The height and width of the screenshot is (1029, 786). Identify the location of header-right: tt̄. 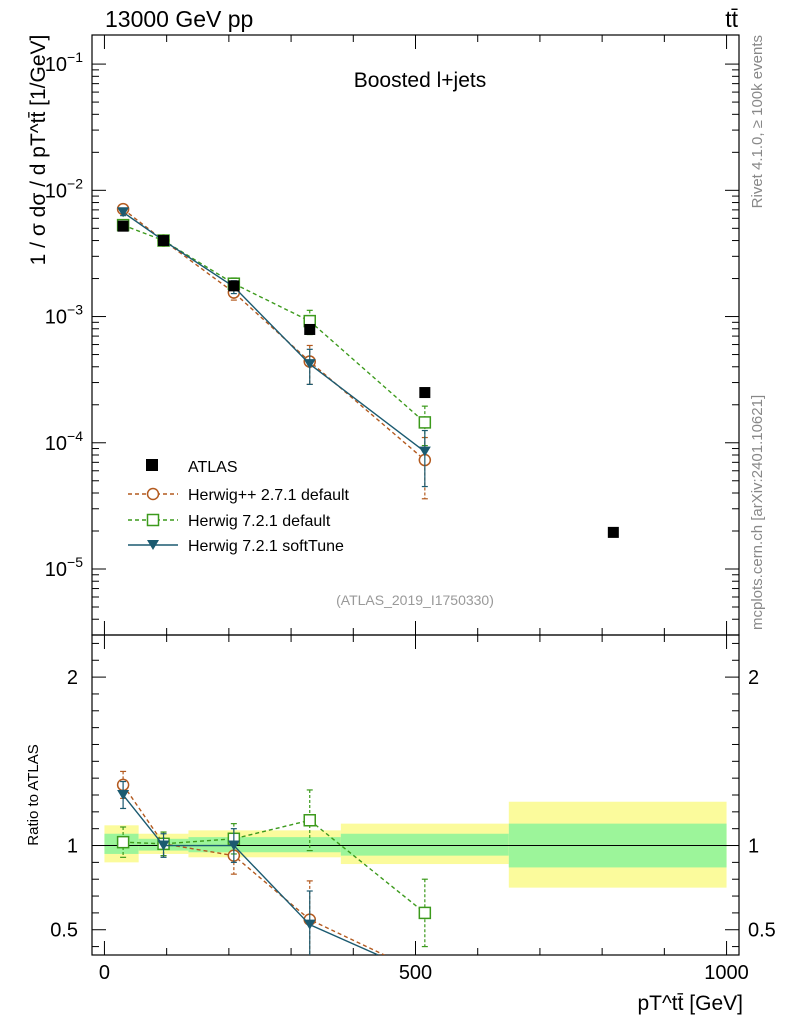
(731, 19).